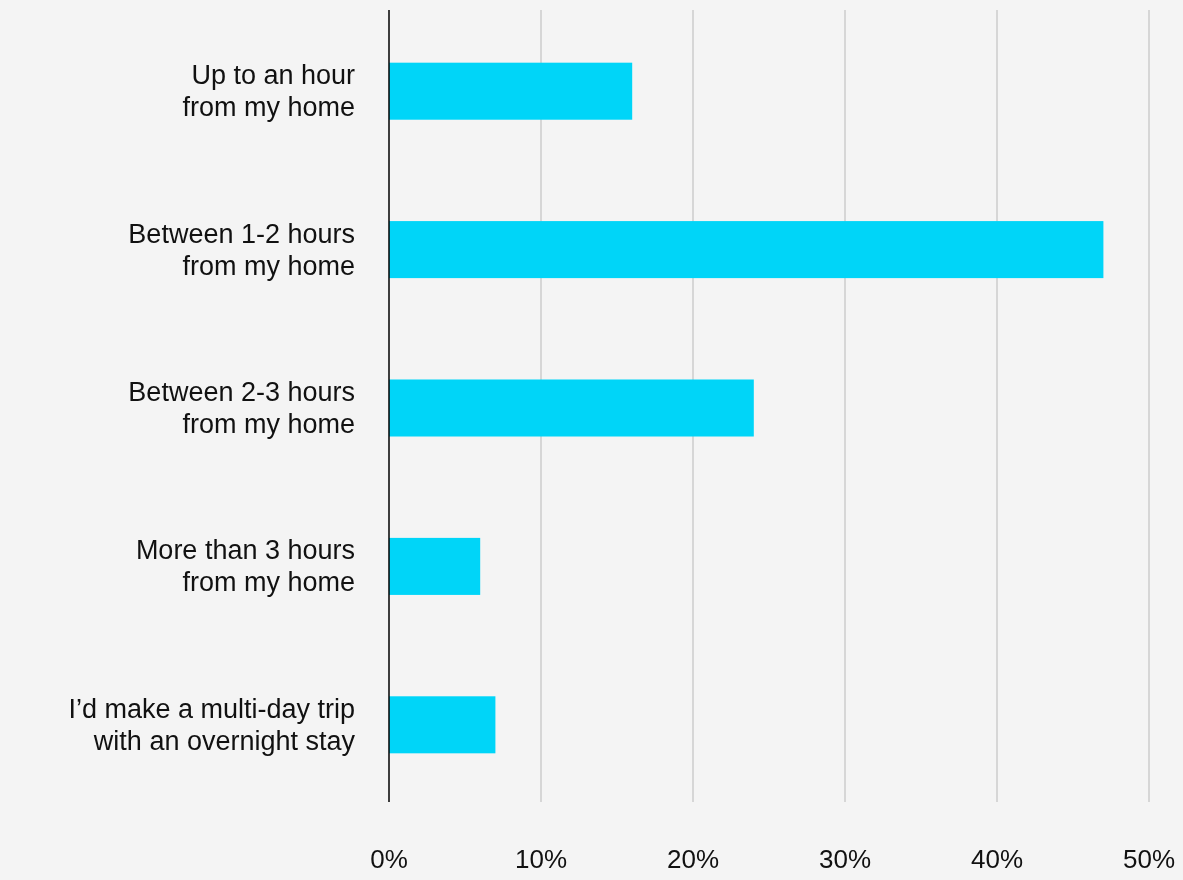 The width and height of the screenshot is (1183, 880). Describe the element at coordinates (389, 859) in the screenshot. I see `x-tick-label: 0%` at that location.